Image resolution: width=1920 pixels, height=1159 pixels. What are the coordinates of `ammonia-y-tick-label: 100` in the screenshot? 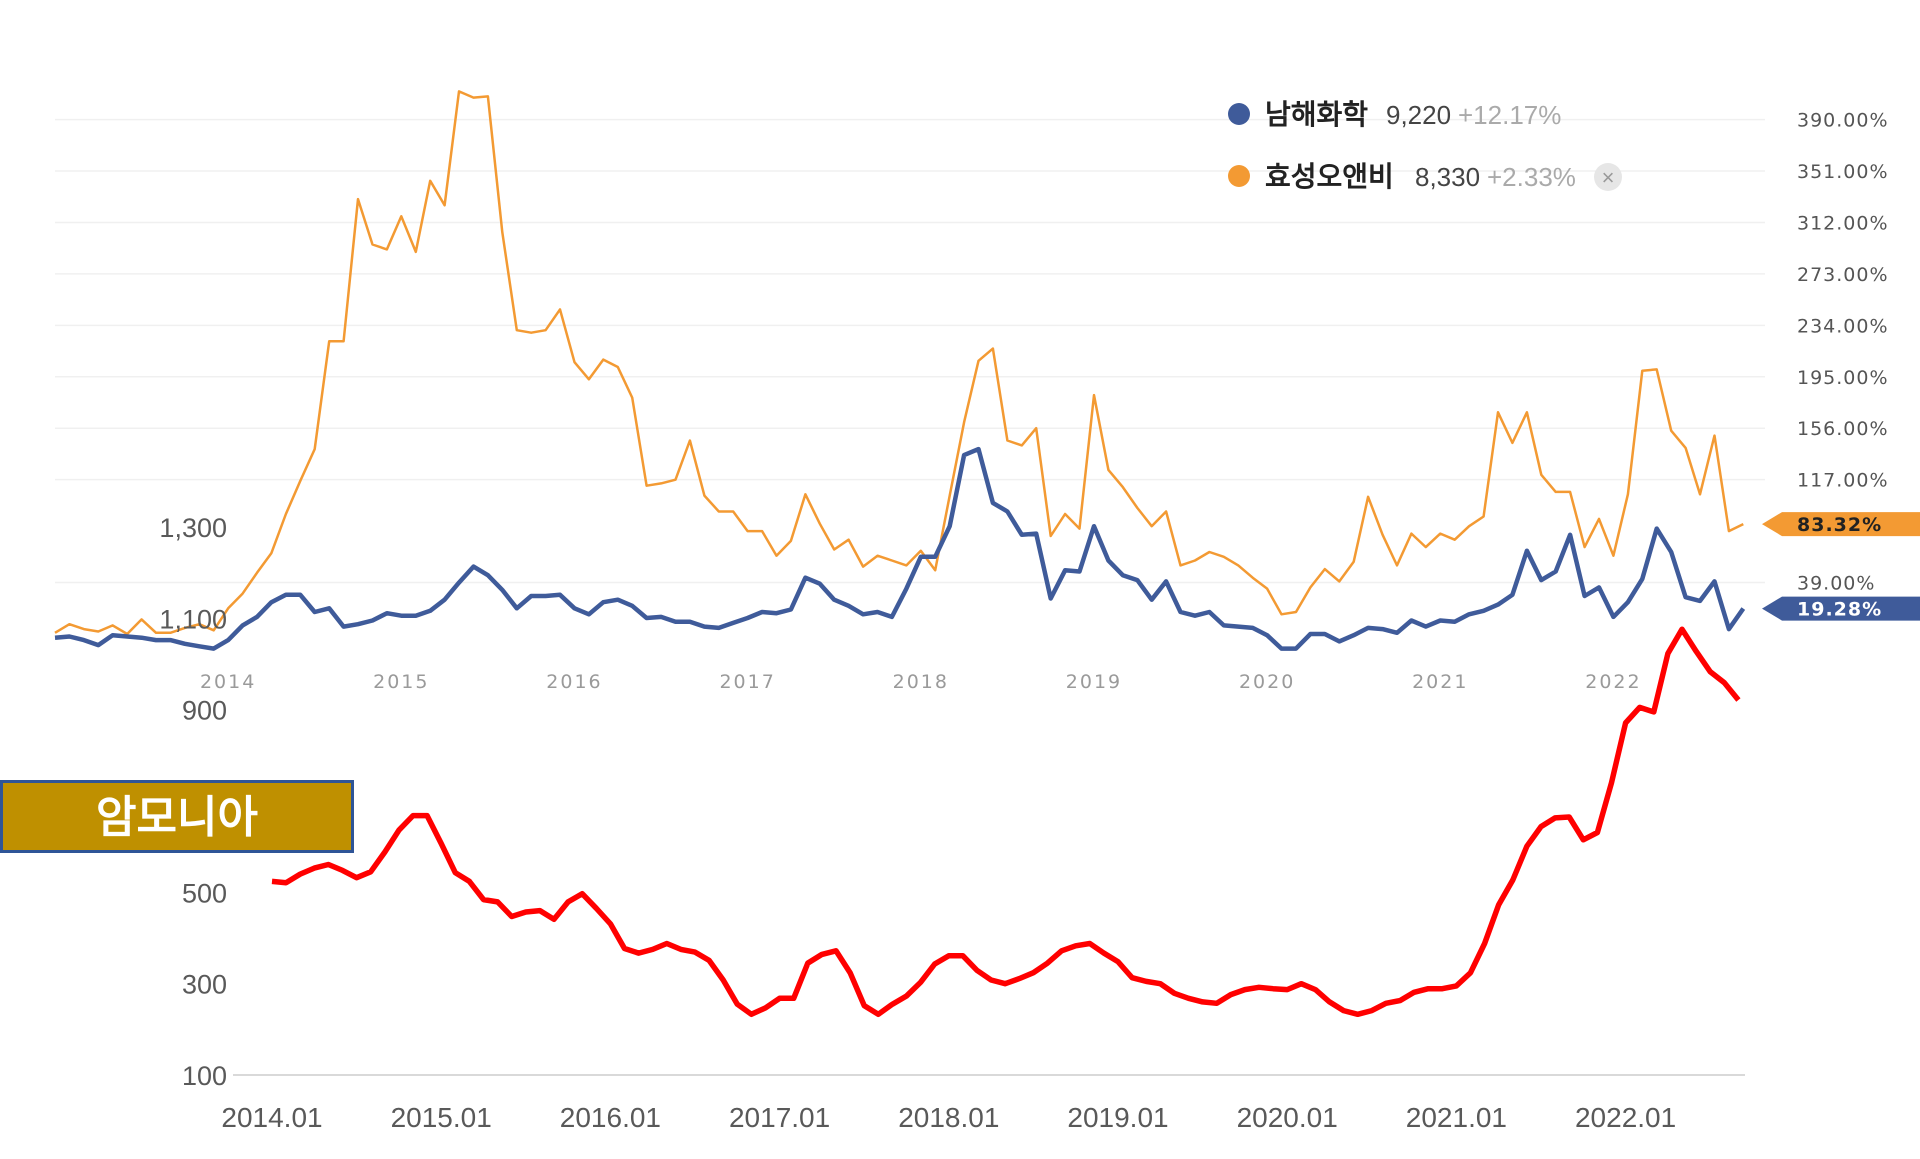 It's located at (204, 1076).